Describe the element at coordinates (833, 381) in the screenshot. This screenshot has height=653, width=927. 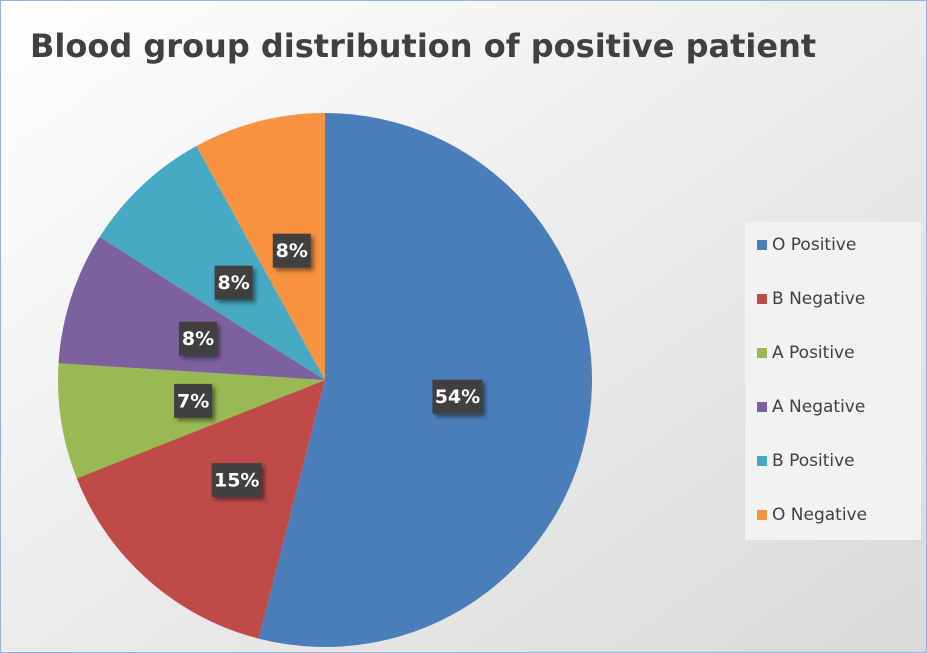
I see `legend-box` at that location.